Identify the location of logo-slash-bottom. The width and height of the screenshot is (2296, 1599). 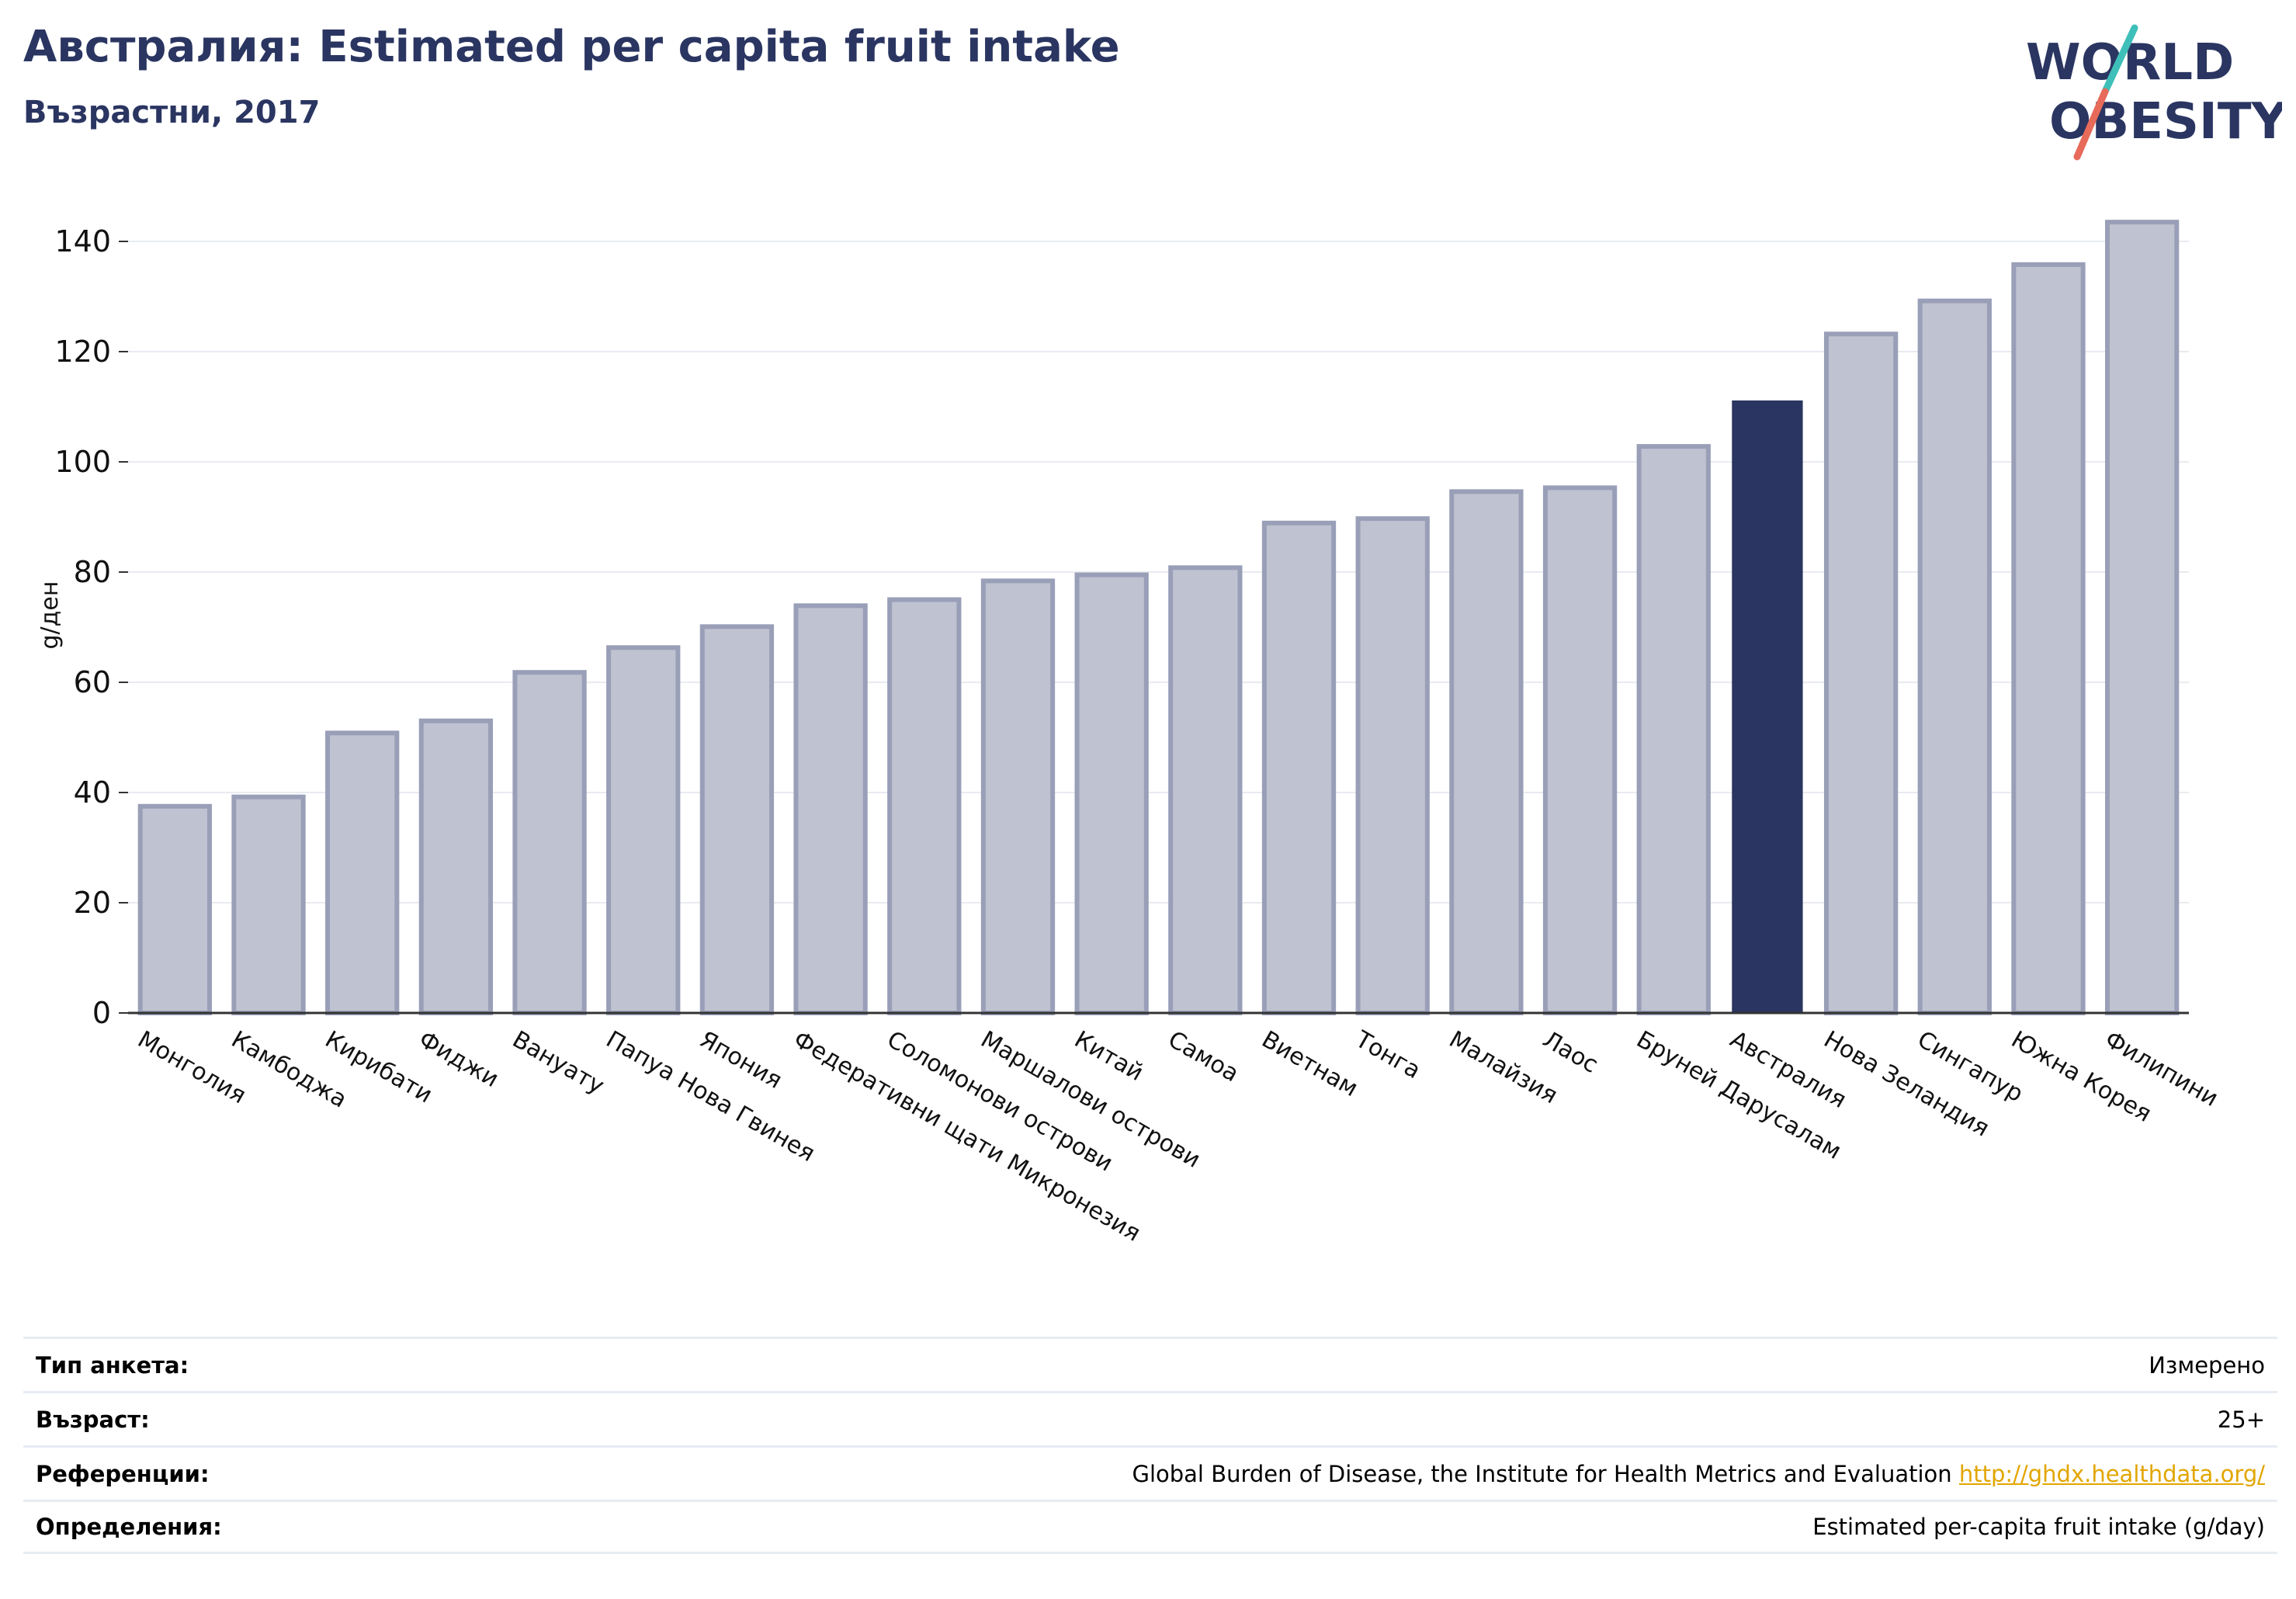
(2091, 124).